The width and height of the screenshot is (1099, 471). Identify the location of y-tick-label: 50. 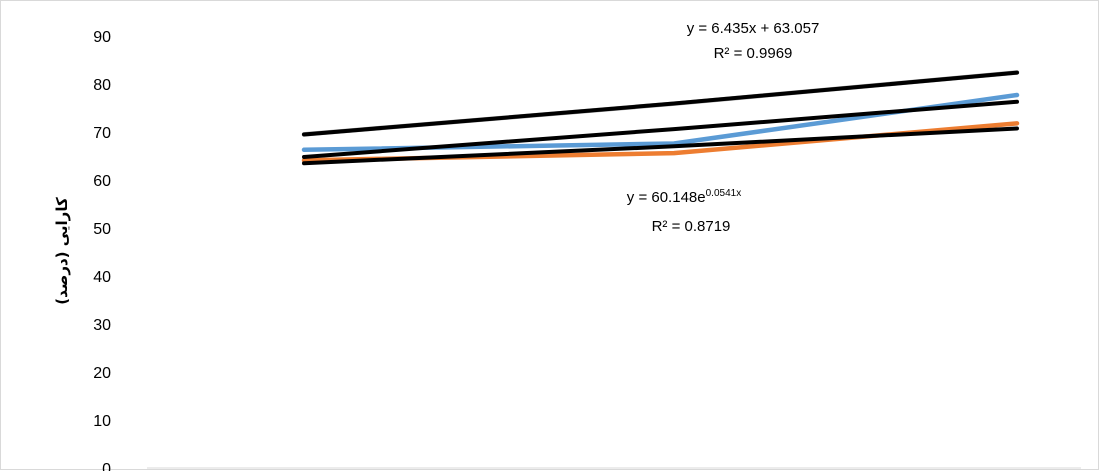
(102, 229).